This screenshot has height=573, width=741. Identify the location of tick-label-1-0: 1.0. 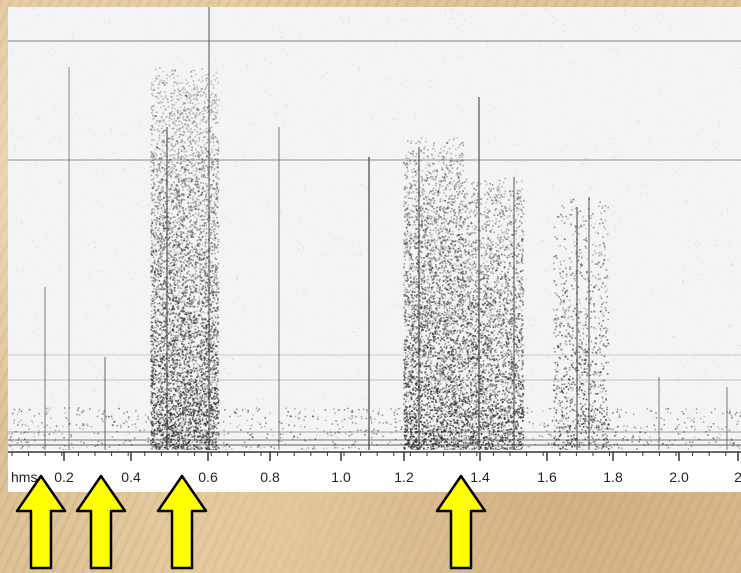
(341, 477).